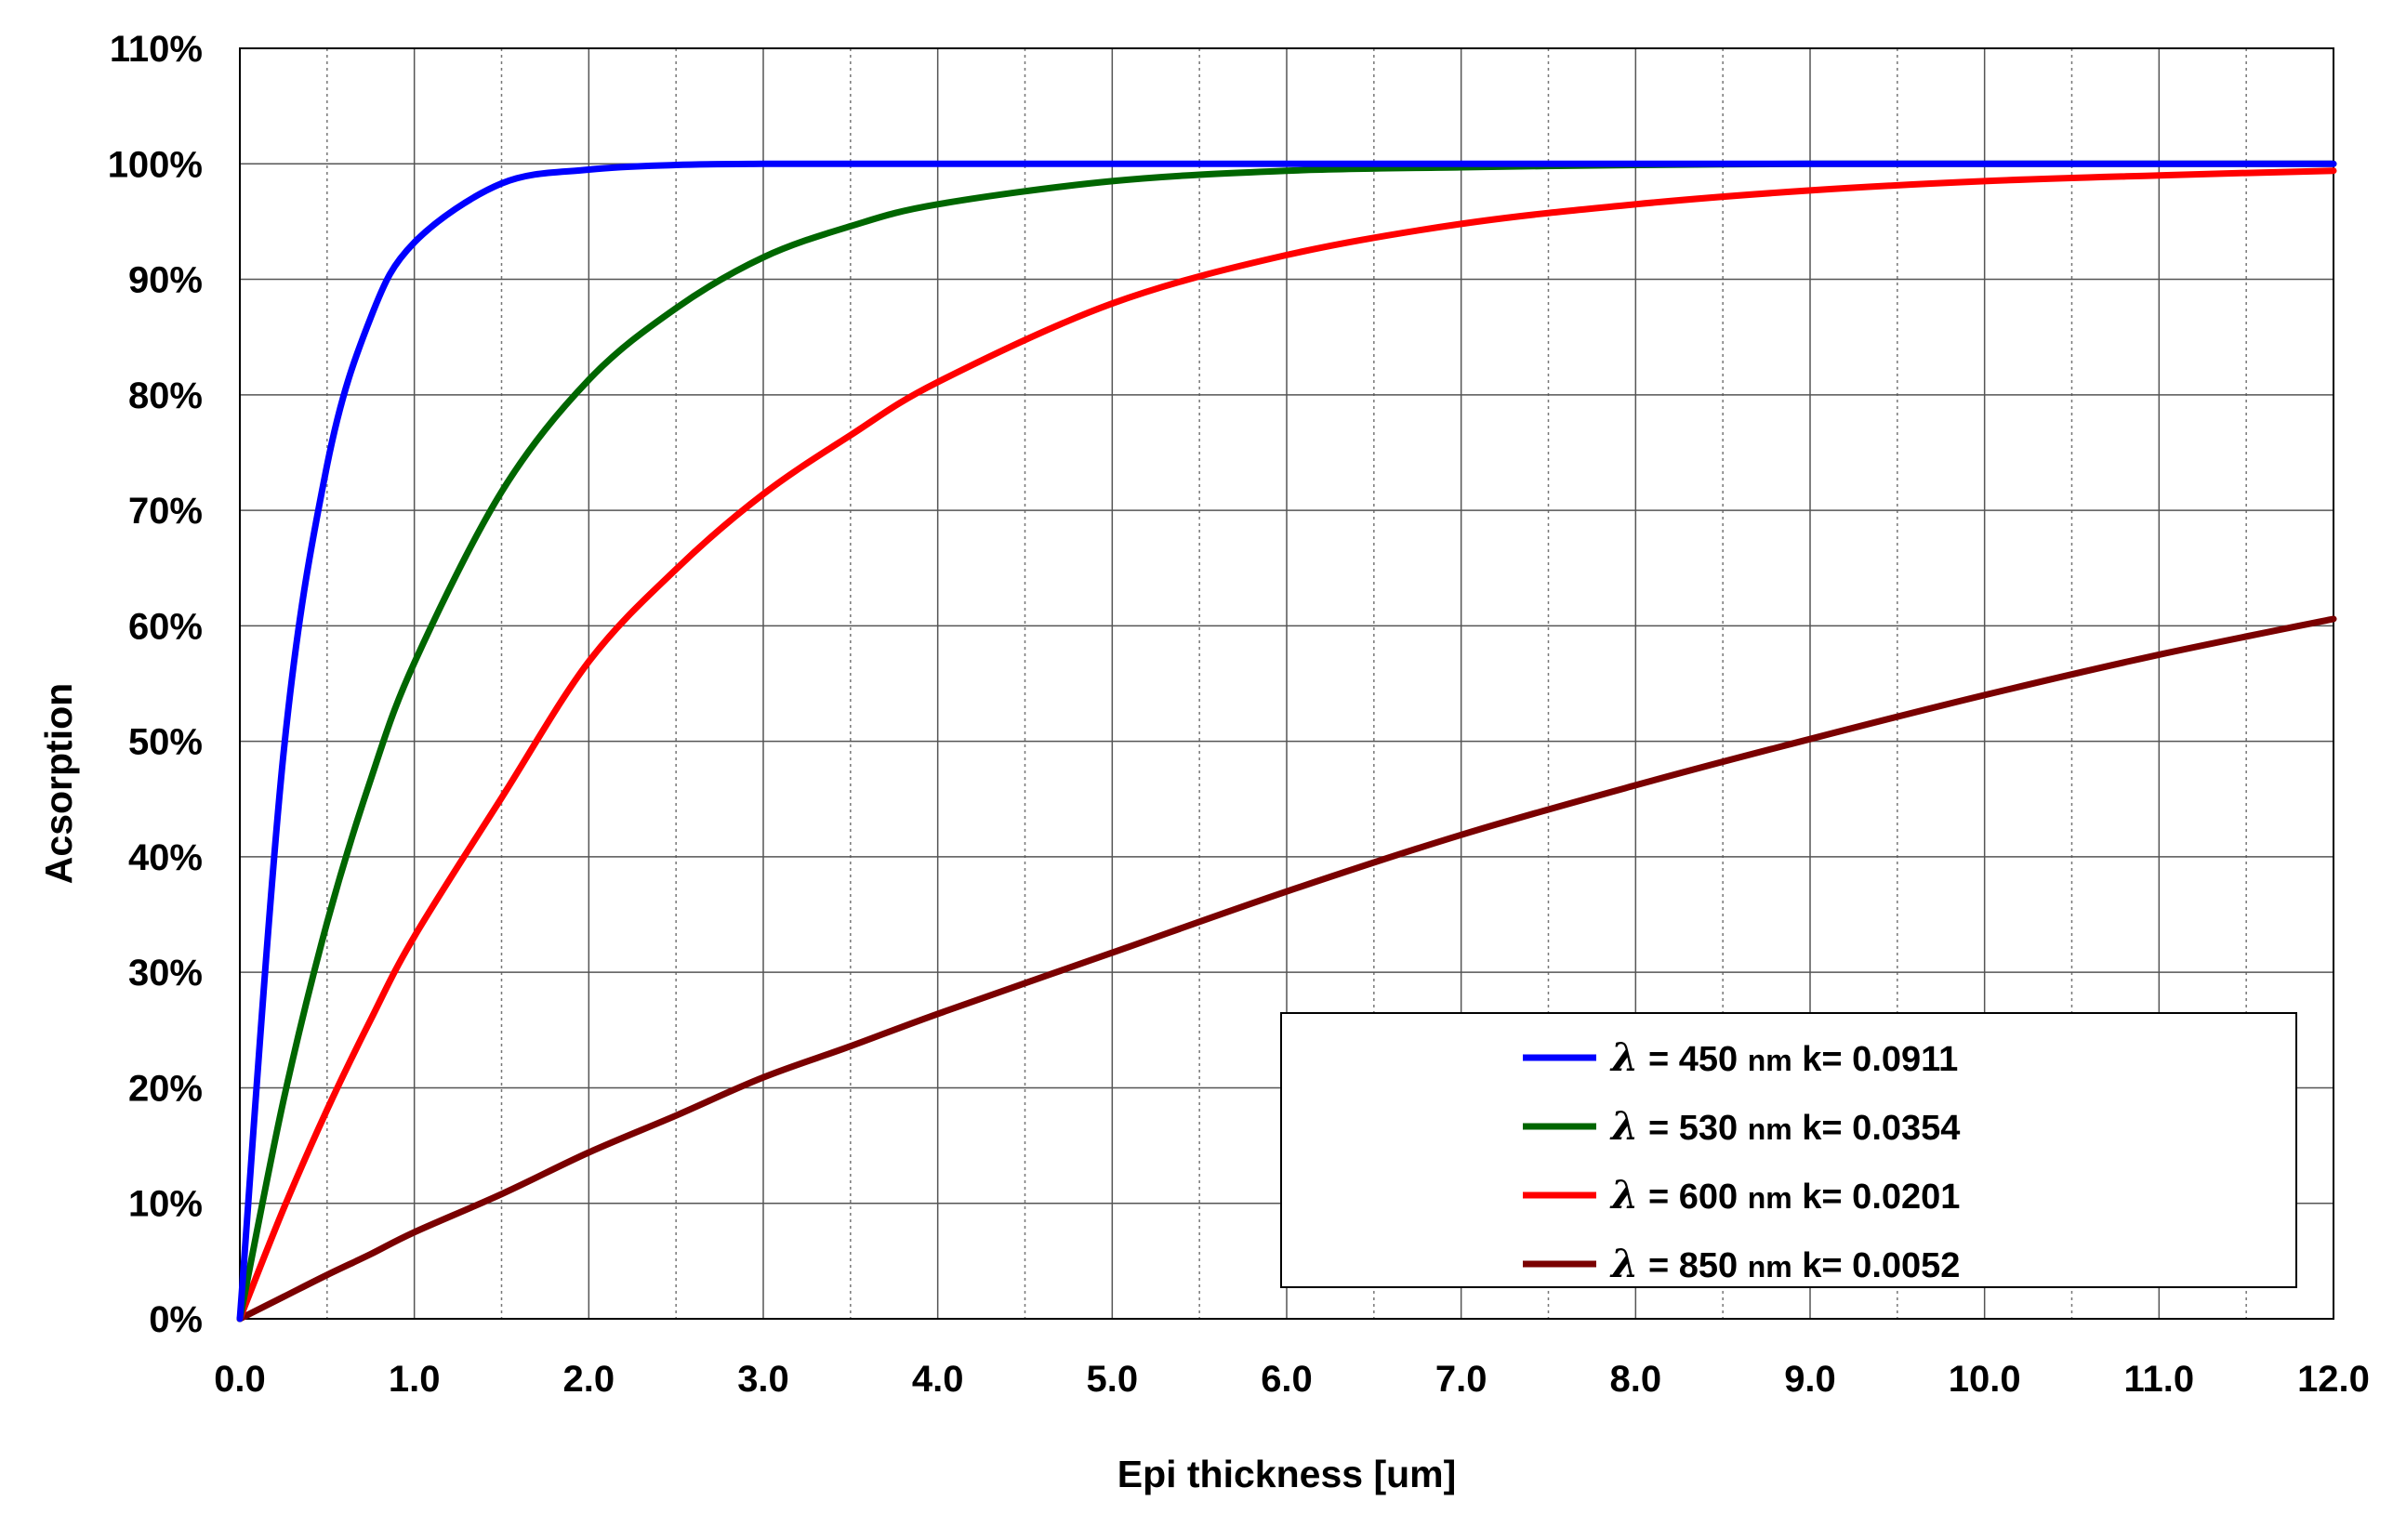  I want to click on x-tick-label: 5.0, so click(1113, 1379).